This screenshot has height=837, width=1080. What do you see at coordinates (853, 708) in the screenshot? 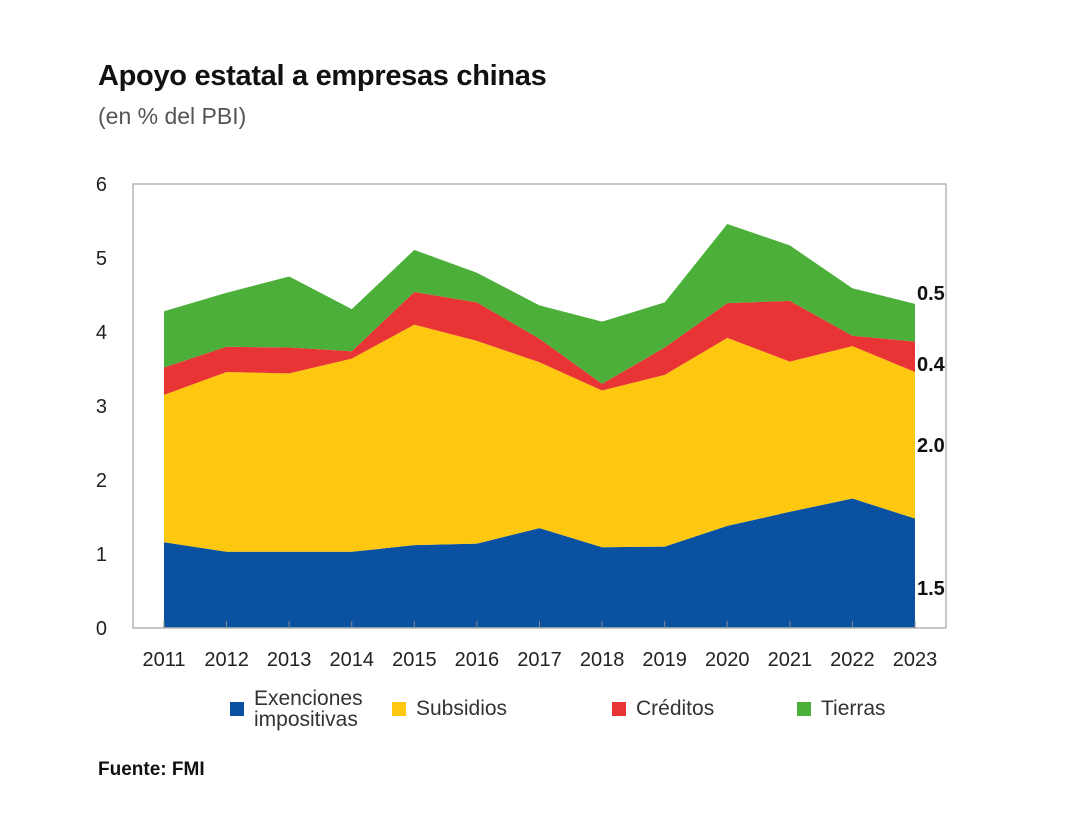
I see `legend-label-tierras: Tierras` at bounding box center [853, 708].